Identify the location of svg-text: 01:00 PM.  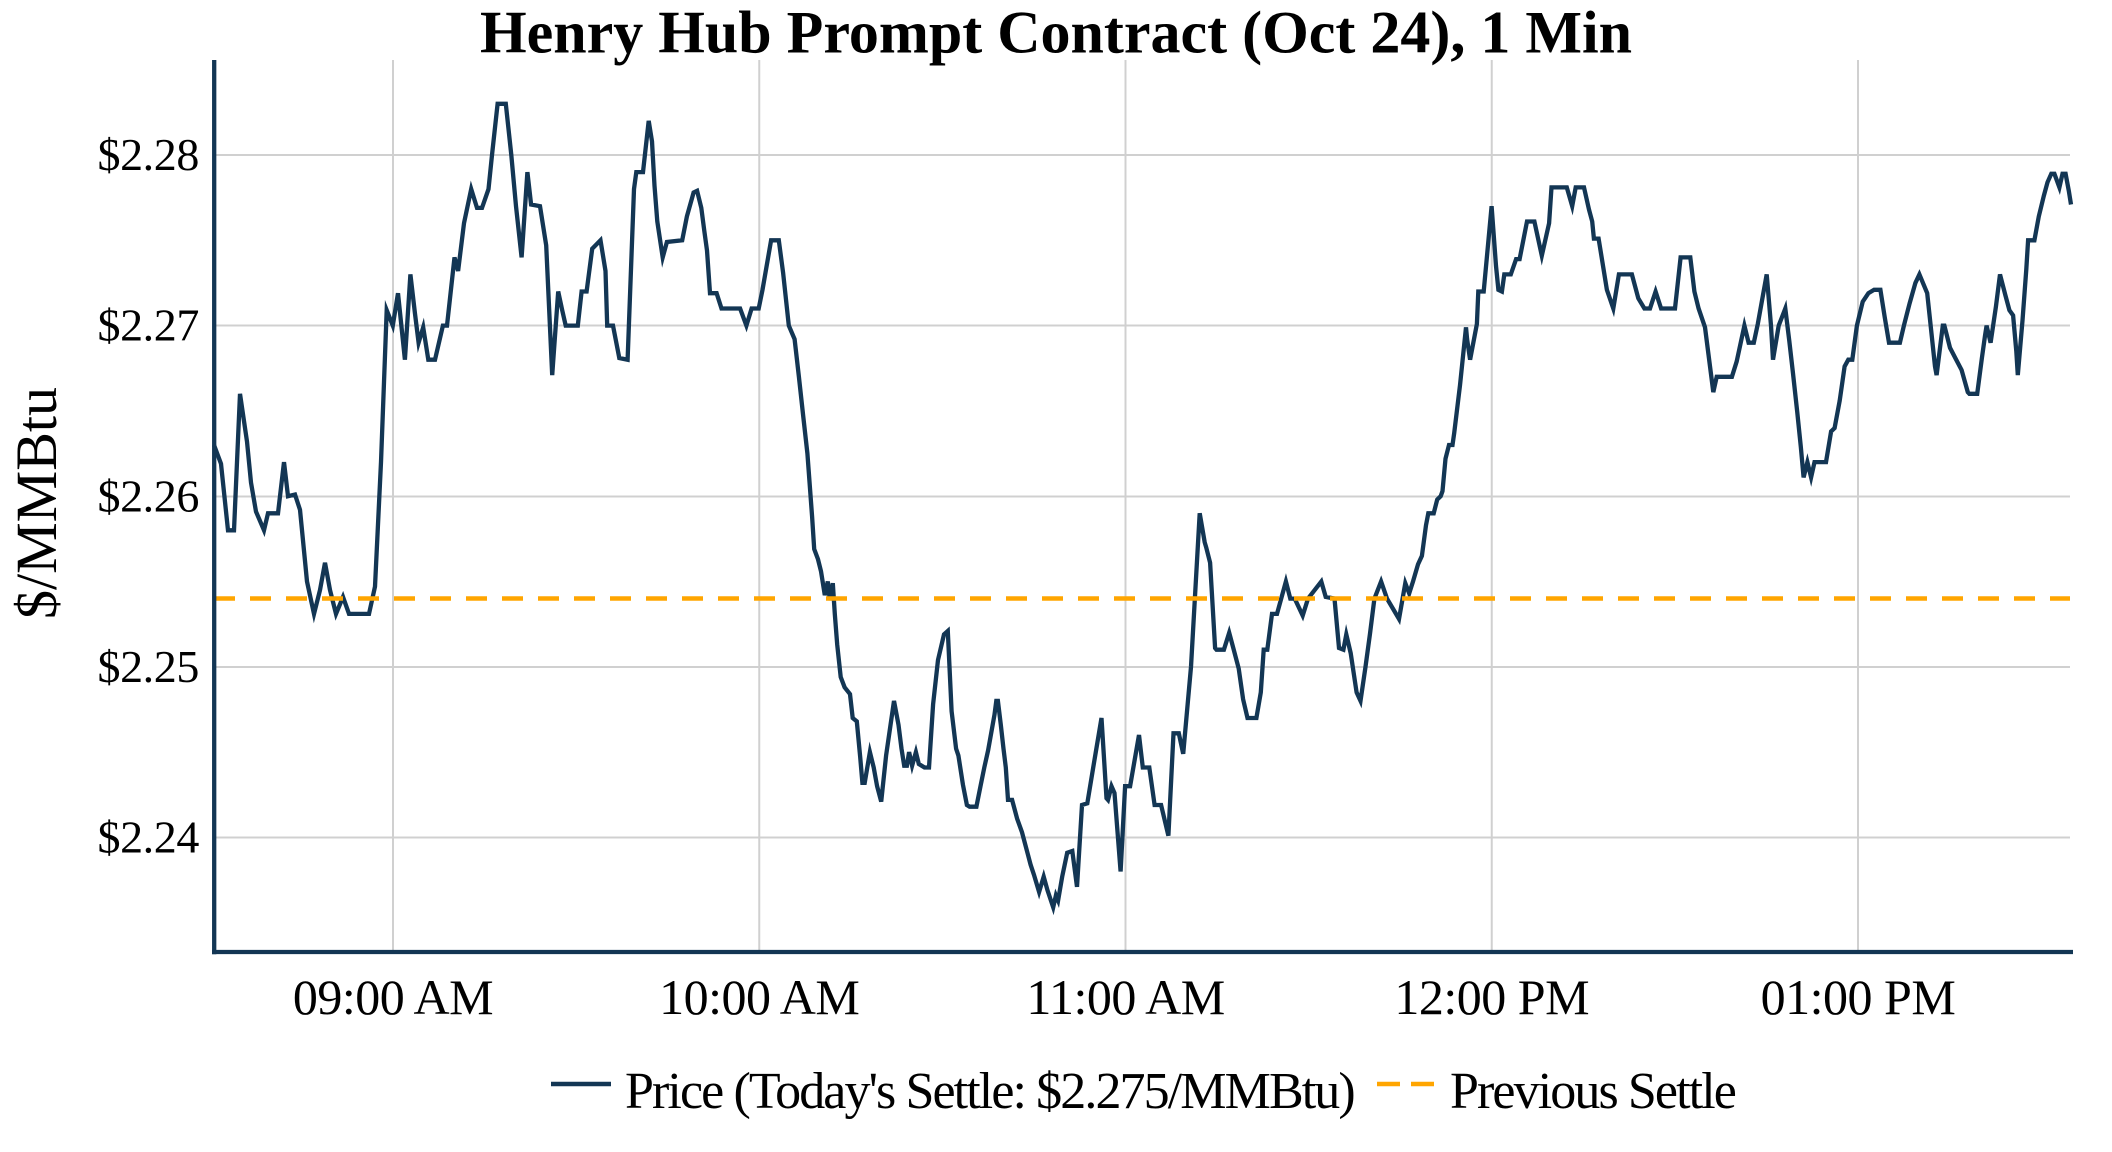
(1858, 997).